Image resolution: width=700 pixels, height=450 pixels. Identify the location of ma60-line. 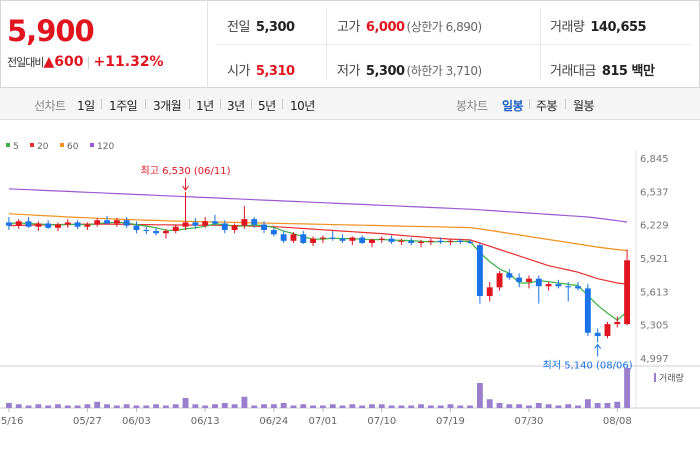
(318, 232).